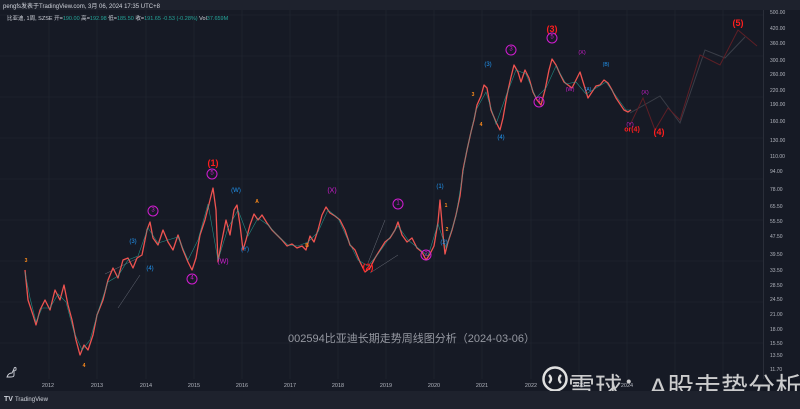  Describe the element at coordinates (738, 23) in the screenshot. I see `wave-label-primary-5: (5)` at that location.